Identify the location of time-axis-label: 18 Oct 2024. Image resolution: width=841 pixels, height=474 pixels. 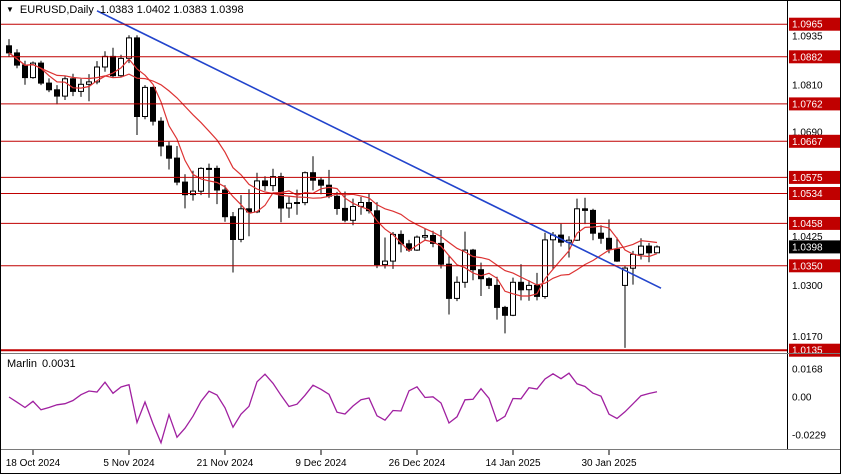
(33, 463).